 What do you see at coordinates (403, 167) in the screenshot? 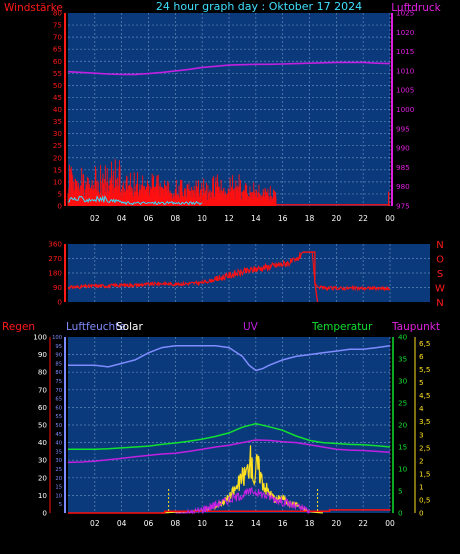
I see `pressure-tick-label: 985` at bounding box center [403, 167].